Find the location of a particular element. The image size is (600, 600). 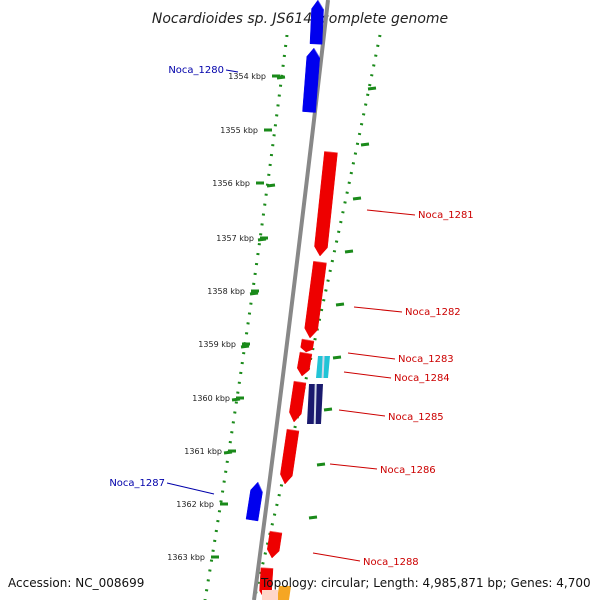

gene-label-noca-1287: Noca_1287 is located at coordinates (137, 483).